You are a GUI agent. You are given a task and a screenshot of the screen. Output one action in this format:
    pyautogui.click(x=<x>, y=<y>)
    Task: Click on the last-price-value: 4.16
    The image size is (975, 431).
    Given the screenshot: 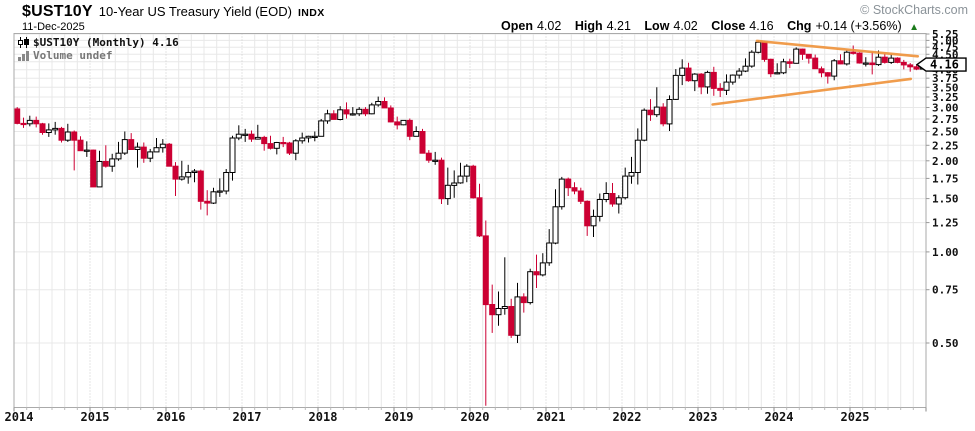 What is the action you would take?
    pyautogui.click(x=944, y=65)
    